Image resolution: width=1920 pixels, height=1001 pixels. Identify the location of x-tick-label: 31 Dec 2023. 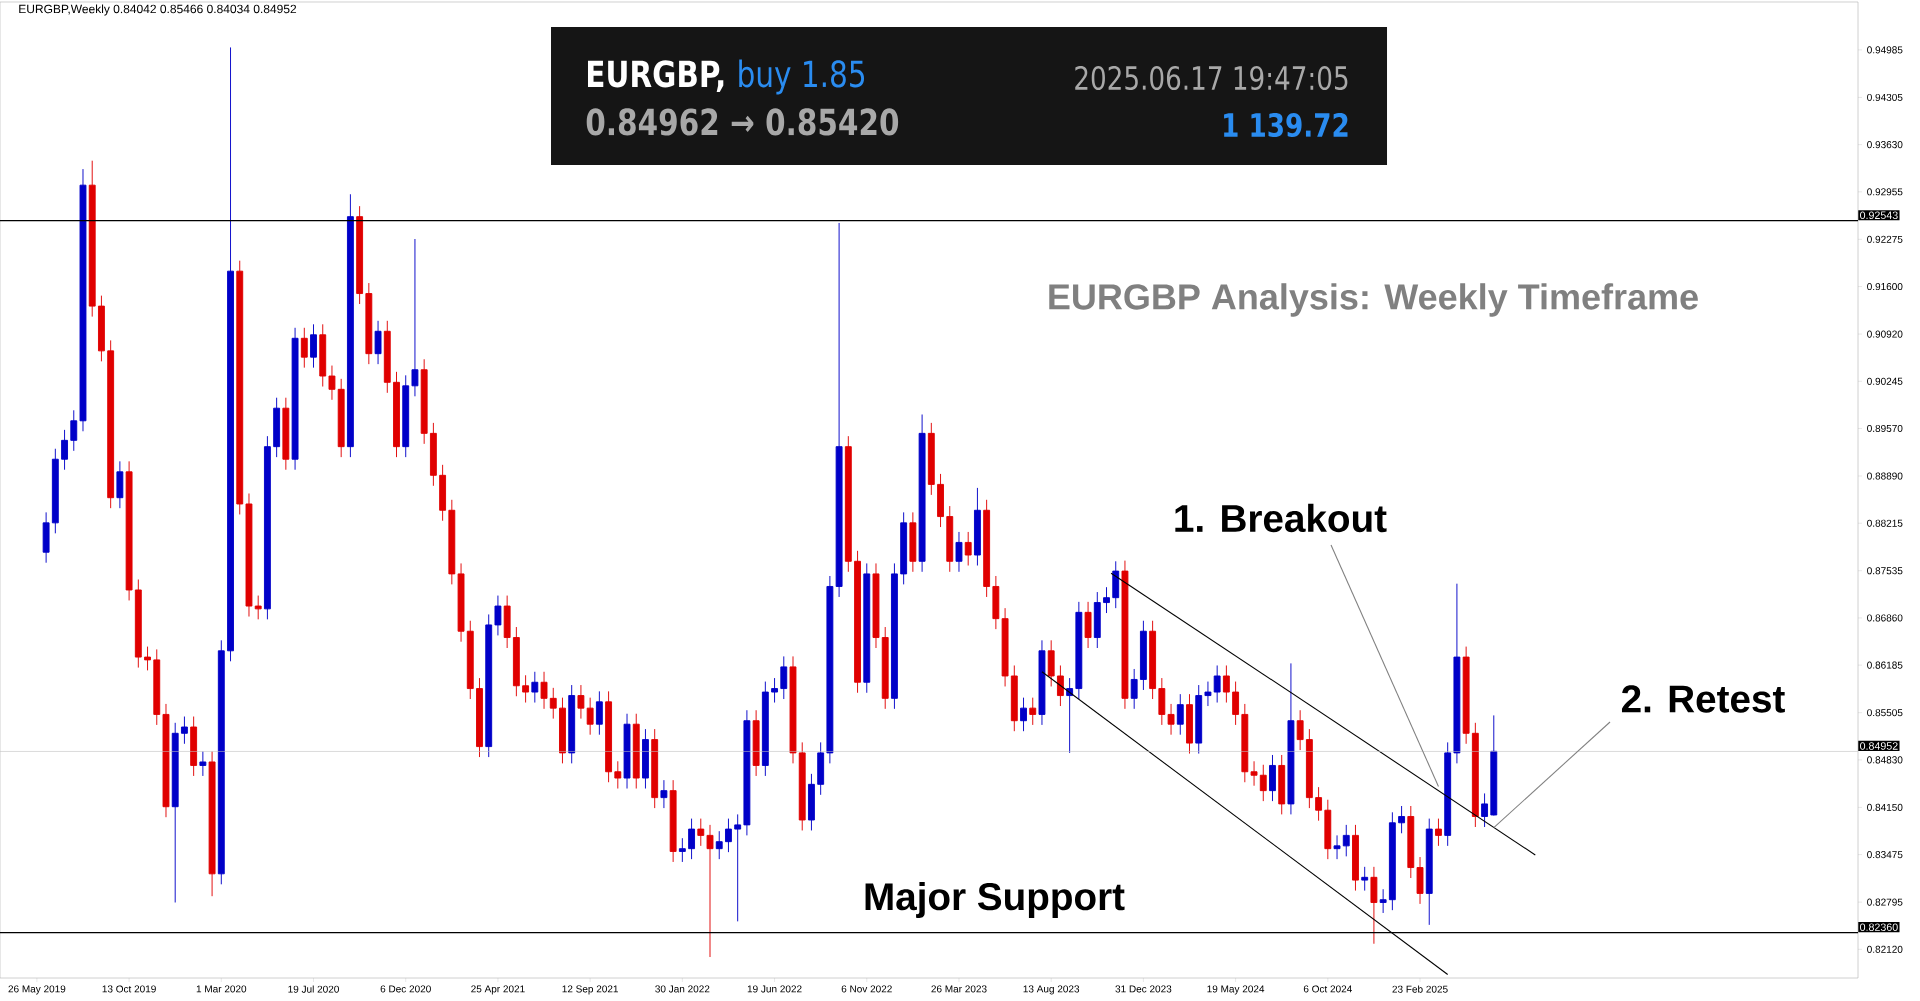
(1143, 989).